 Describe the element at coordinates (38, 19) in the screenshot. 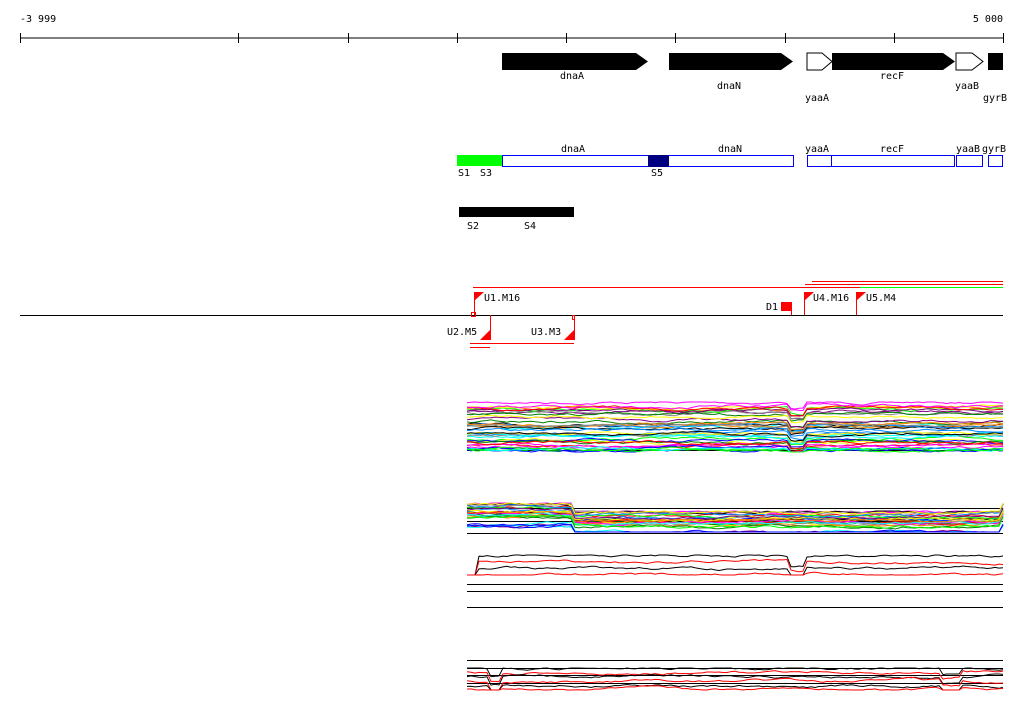

I see `axis-start-label: -3 999` at that location.